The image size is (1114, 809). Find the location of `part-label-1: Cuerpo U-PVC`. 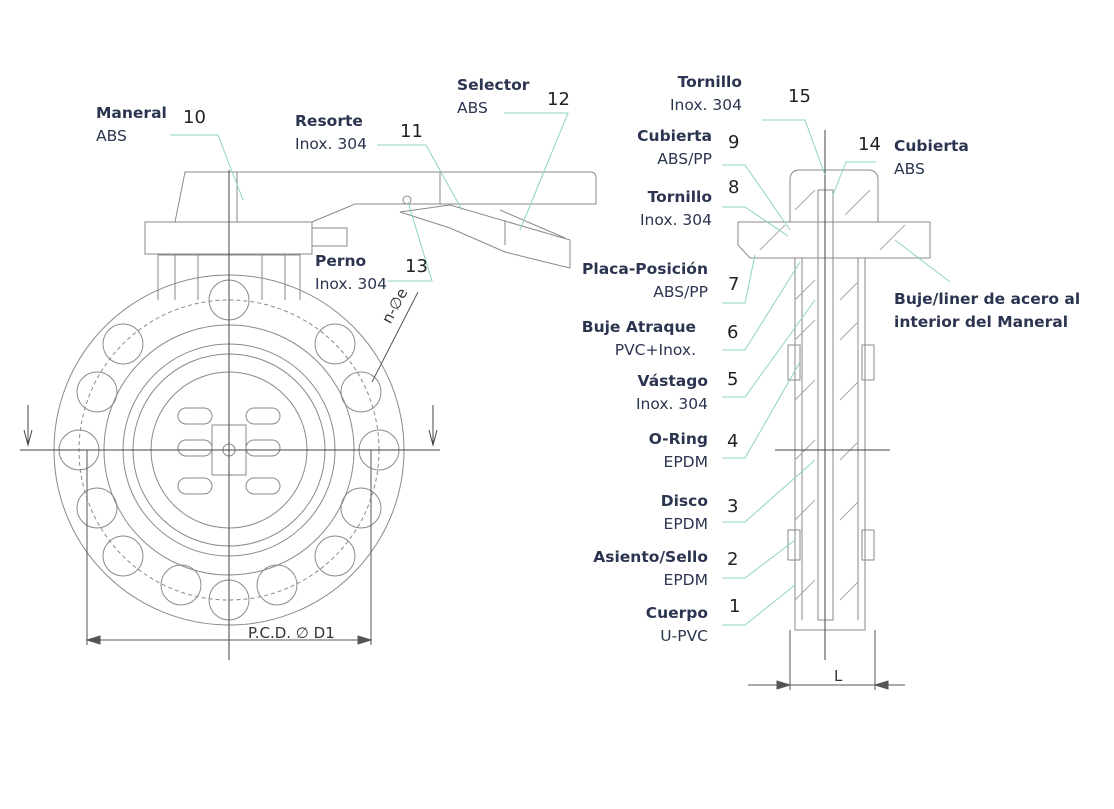

part-label-1: Cuerpo U-PVC is located at coordinates (676, 624).